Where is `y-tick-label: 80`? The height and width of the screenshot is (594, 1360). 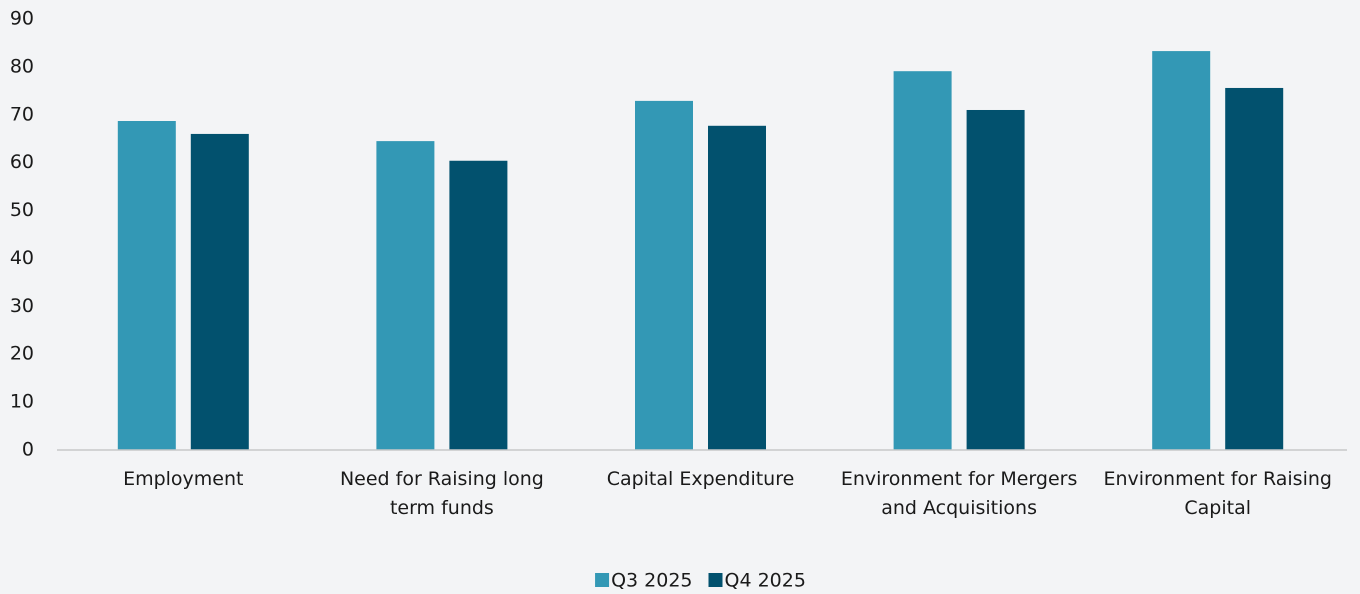 y-tick-label: 80 is located at coordinates (22, 66).